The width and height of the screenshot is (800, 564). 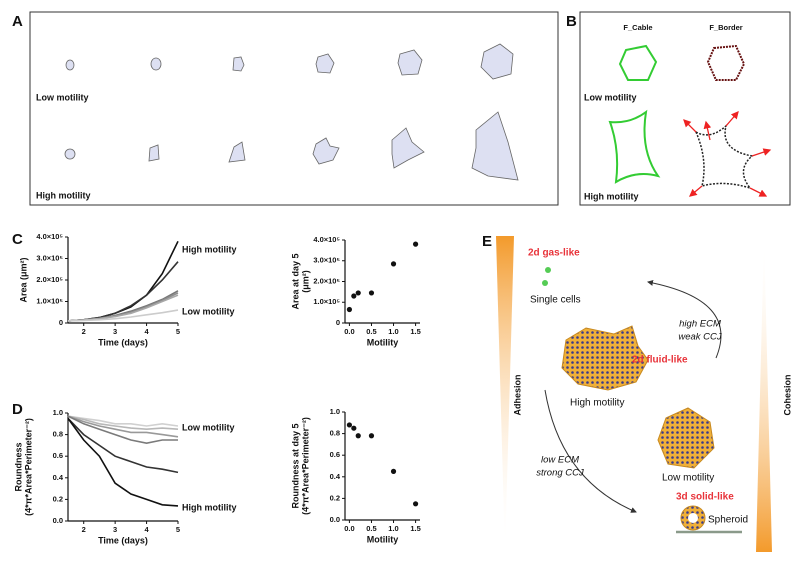 I want to click on condition-label: low ECM, so click(x=560, y=460).